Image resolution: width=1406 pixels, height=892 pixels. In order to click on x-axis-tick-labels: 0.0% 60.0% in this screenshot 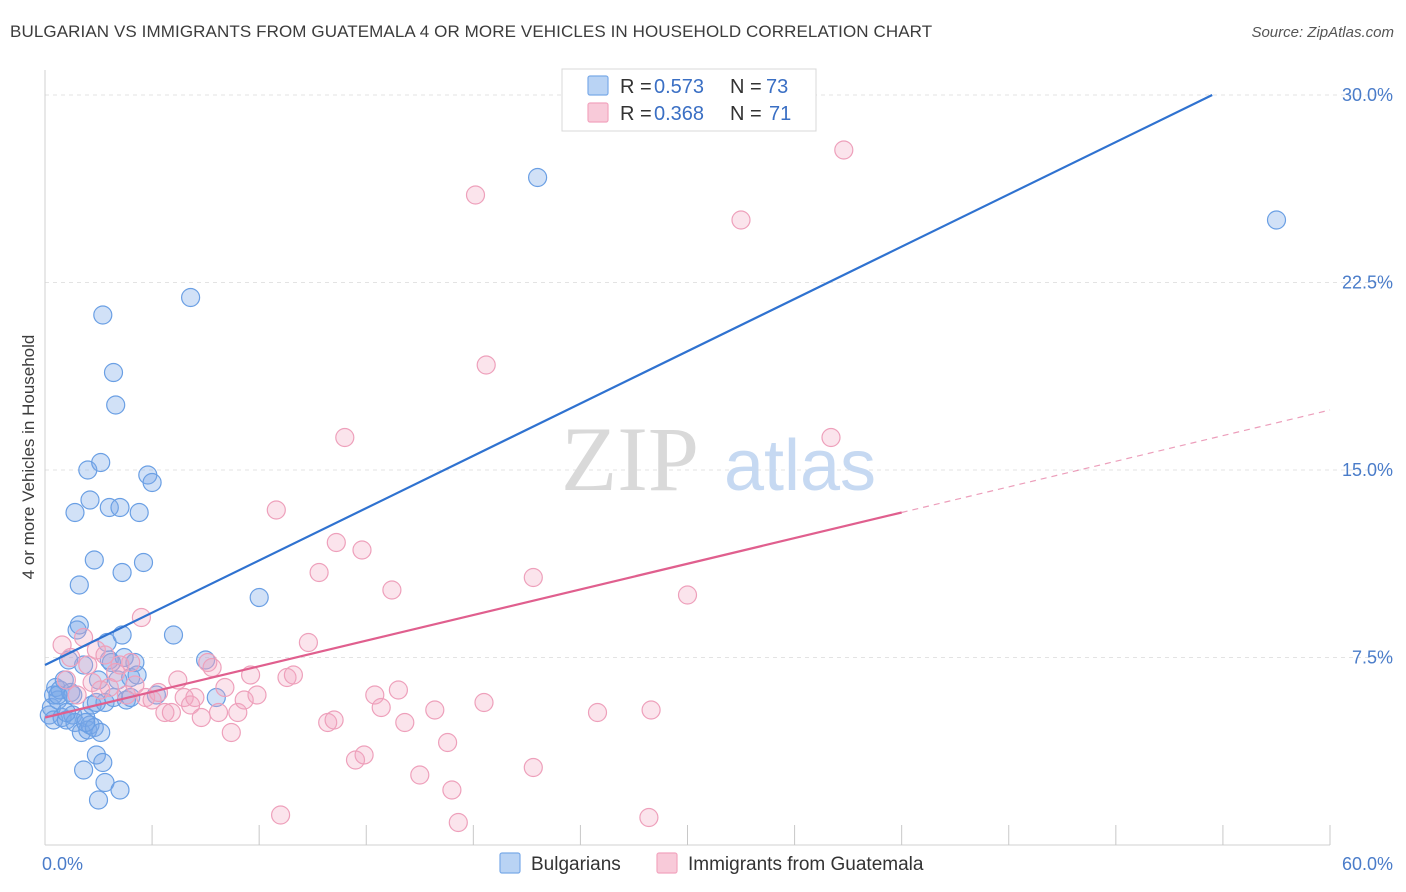, I will do `click(717, 864)`.